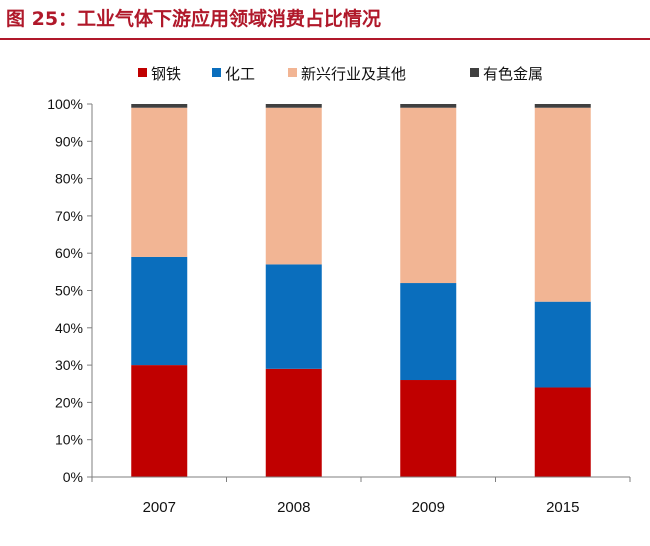 The image size is (650, 546). Describe the element at coordinates (240, 74) in the screenshot. I see `legend-label-2: 化工` at that location.